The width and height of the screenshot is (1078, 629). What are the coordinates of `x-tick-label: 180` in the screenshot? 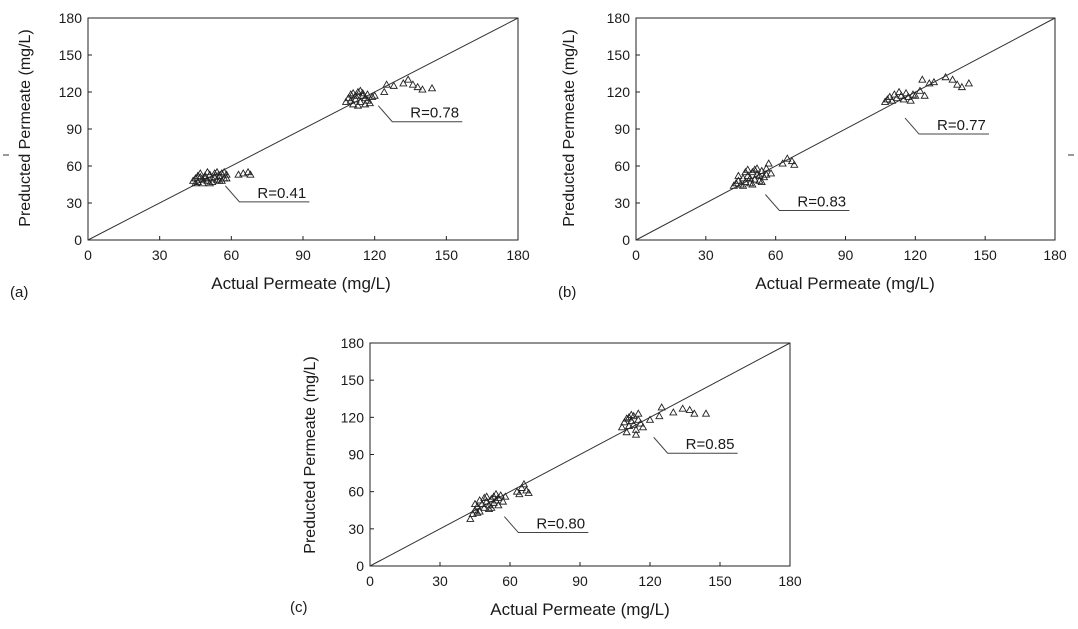 It's located at (790, 581).